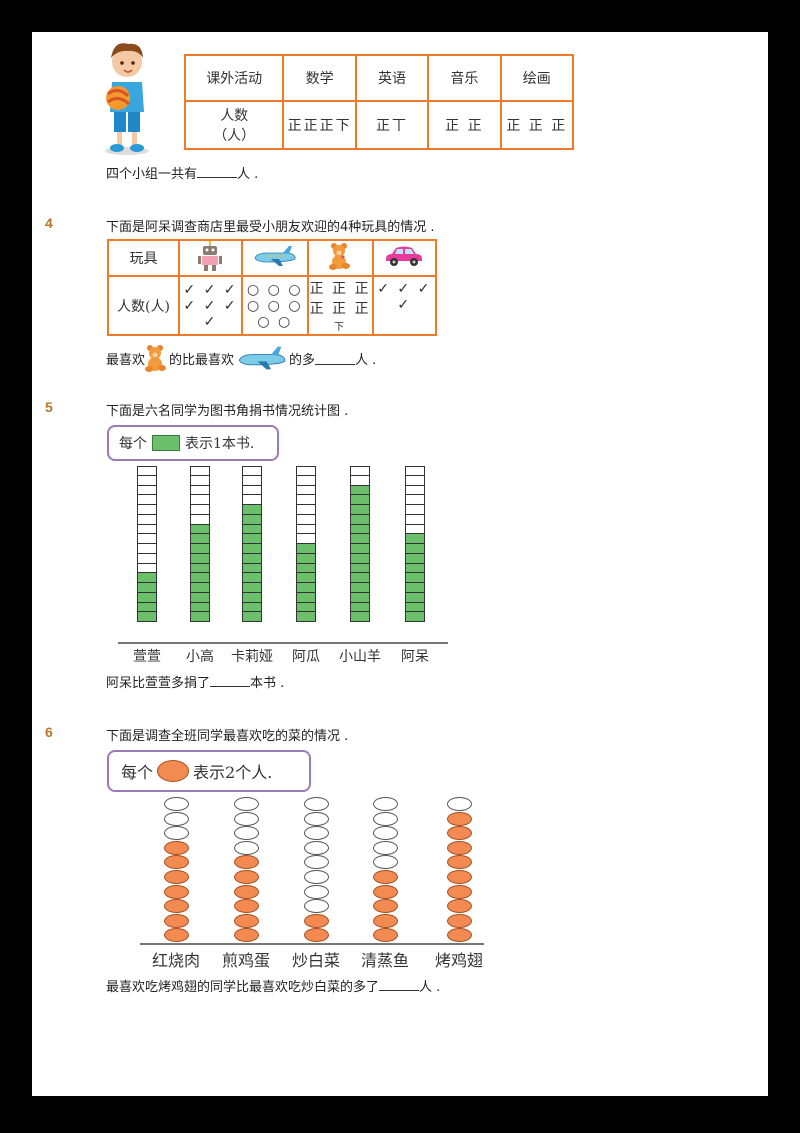 This screenshot has height=1133, width=800. I want to click on table-header-cell: 数学, so click(319, 78).